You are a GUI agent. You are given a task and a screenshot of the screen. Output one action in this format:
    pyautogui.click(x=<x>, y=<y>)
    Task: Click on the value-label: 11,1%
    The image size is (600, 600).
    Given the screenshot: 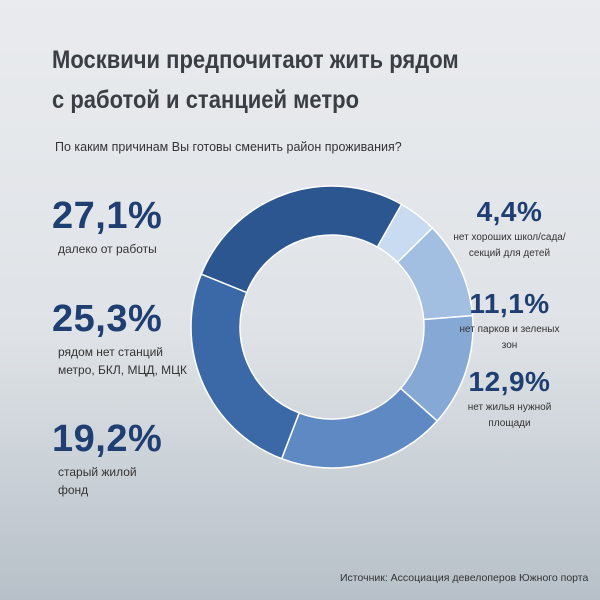 What is the action you would take?
    pyautogui.click(x=509, y=303)
    